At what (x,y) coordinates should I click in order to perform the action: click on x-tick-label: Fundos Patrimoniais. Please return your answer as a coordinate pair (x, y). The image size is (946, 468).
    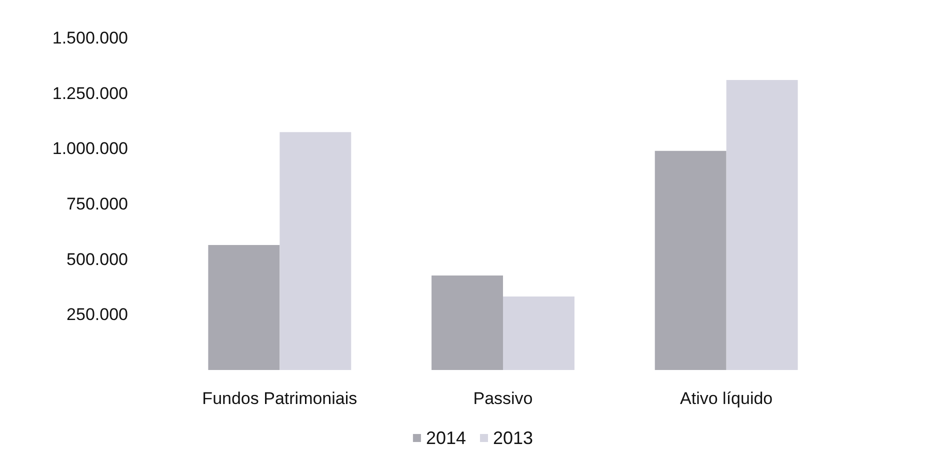
    Looking at the image, I should click on (280, 398).